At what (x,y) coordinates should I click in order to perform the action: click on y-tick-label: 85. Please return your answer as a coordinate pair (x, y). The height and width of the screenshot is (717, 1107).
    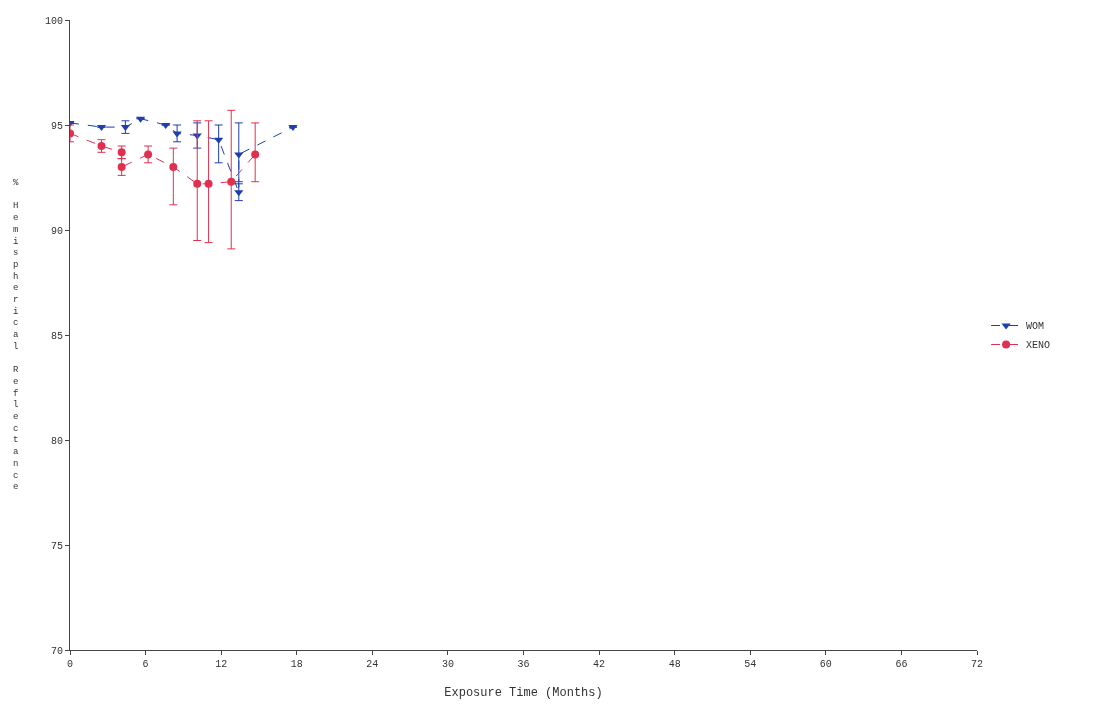
    Looking at the image, I should click on (56, 336).